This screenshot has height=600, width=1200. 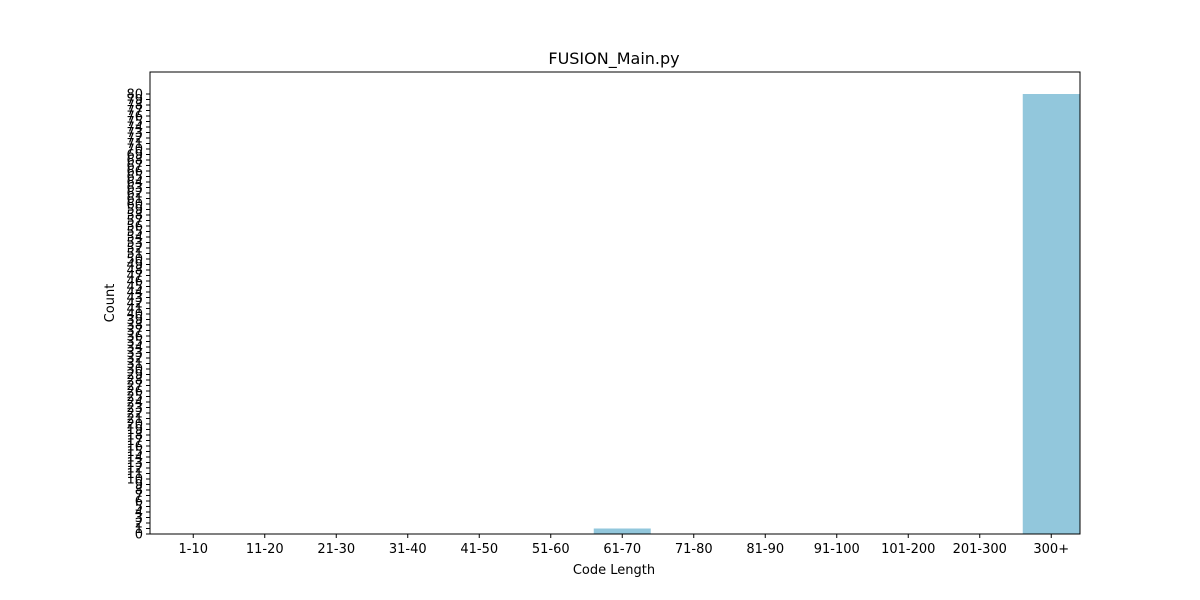 I want to click on x-axis-label: Code Length, so click(x=614, y=570).